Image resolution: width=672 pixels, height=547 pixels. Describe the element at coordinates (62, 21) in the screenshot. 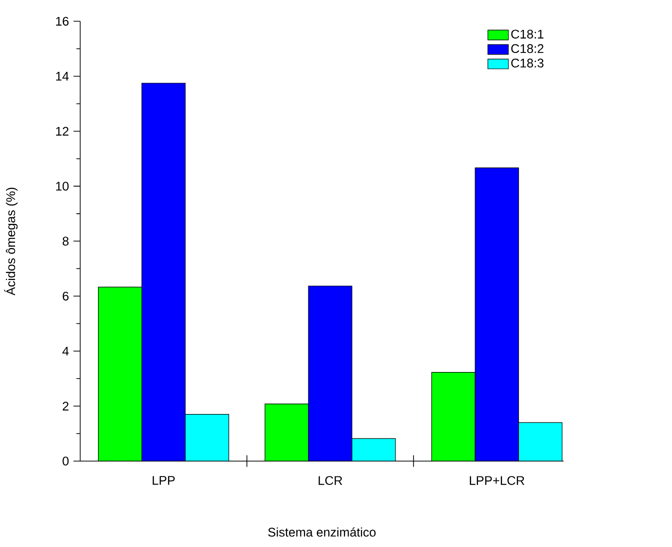

I see `y-tick-label: 16` at that location.